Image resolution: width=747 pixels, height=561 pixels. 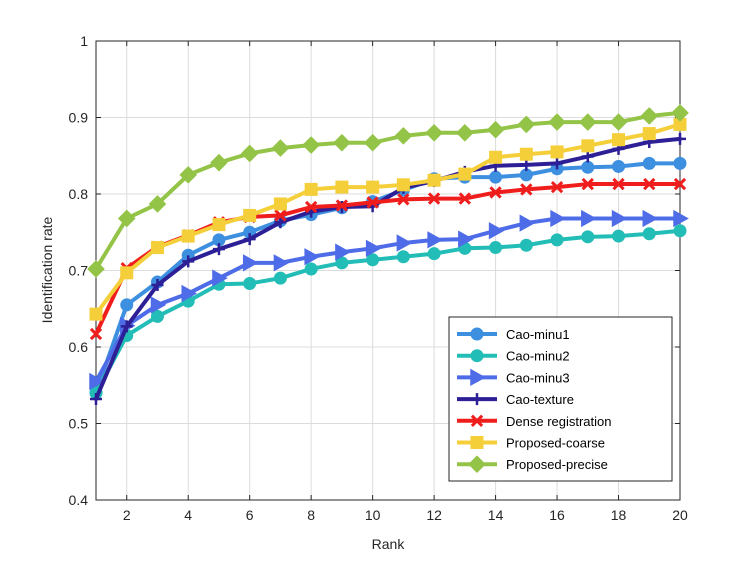 What do you see at coordinates (79, 347) in the screenshot?
I see `y-tick-label: 0.6` at bounding box center [79, 347].